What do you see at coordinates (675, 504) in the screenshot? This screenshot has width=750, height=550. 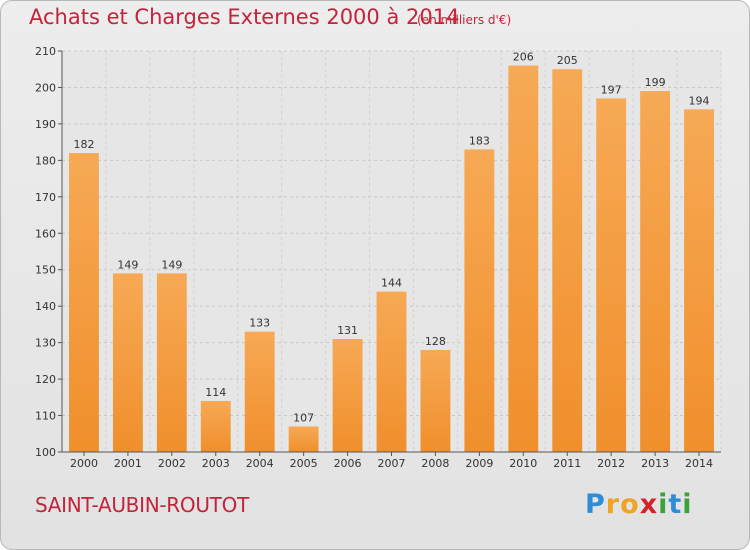 I see `logo-letter: t` at bounding box center [675, 504].